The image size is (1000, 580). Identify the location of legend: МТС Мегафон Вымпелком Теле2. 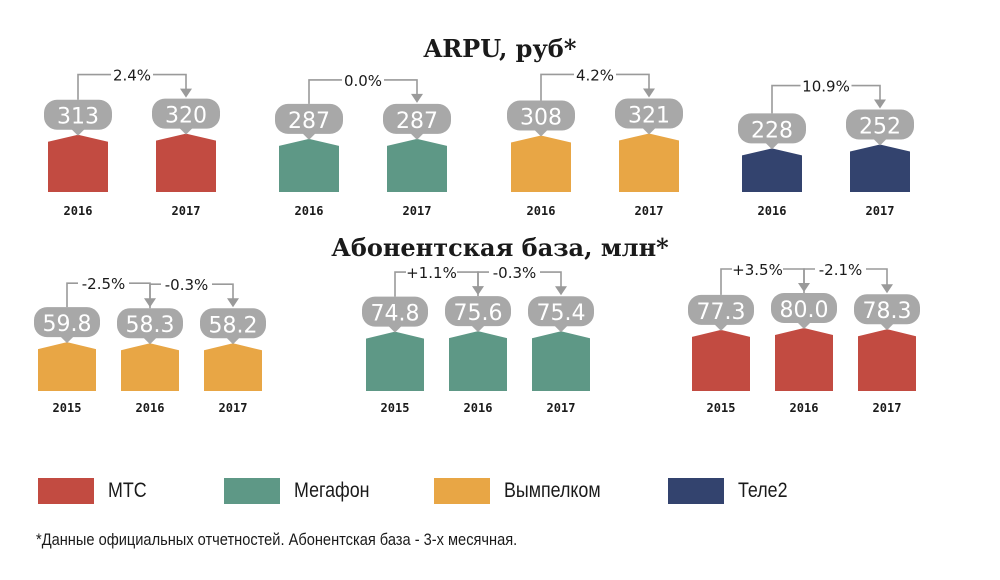
(438, 491).